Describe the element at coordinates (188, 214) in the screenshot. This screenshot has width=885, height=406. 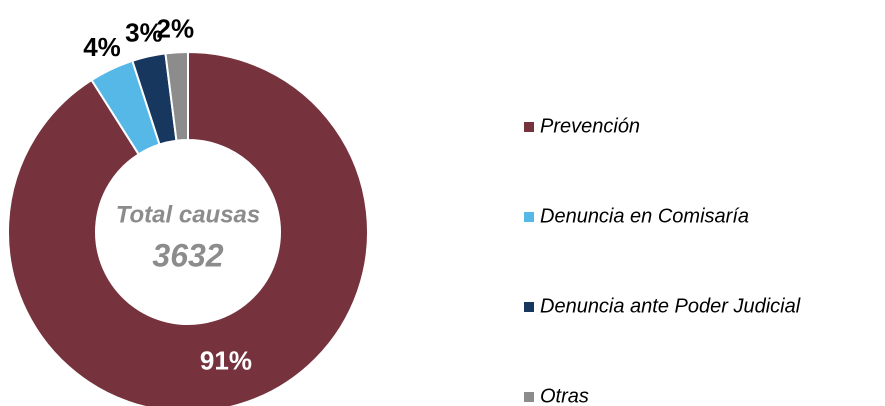
I see `center-label: Total causas` at that location.